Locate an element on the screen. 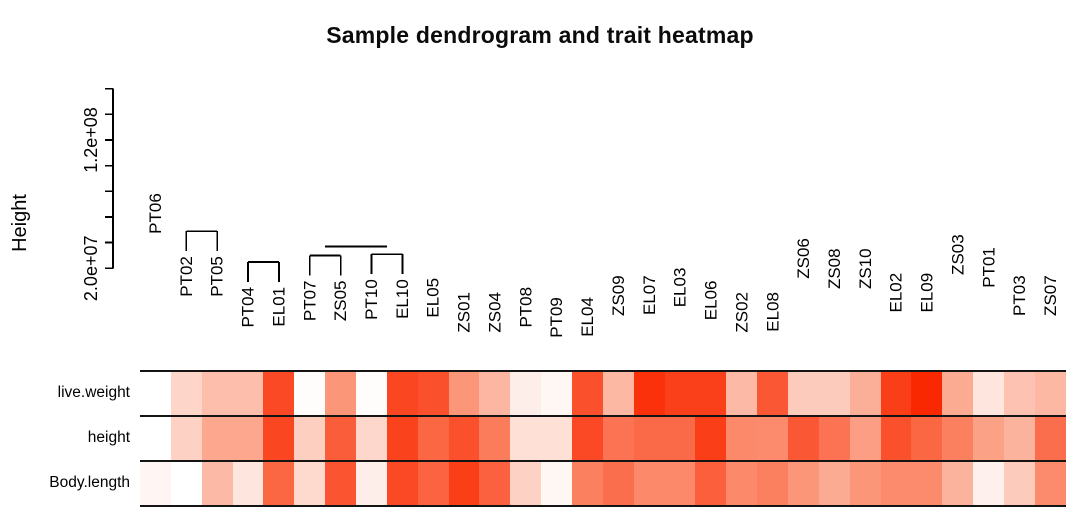 The image size is (1080, 517). y-axis-tick-label: 1.2e+08 is located at coordinates (91, 140).